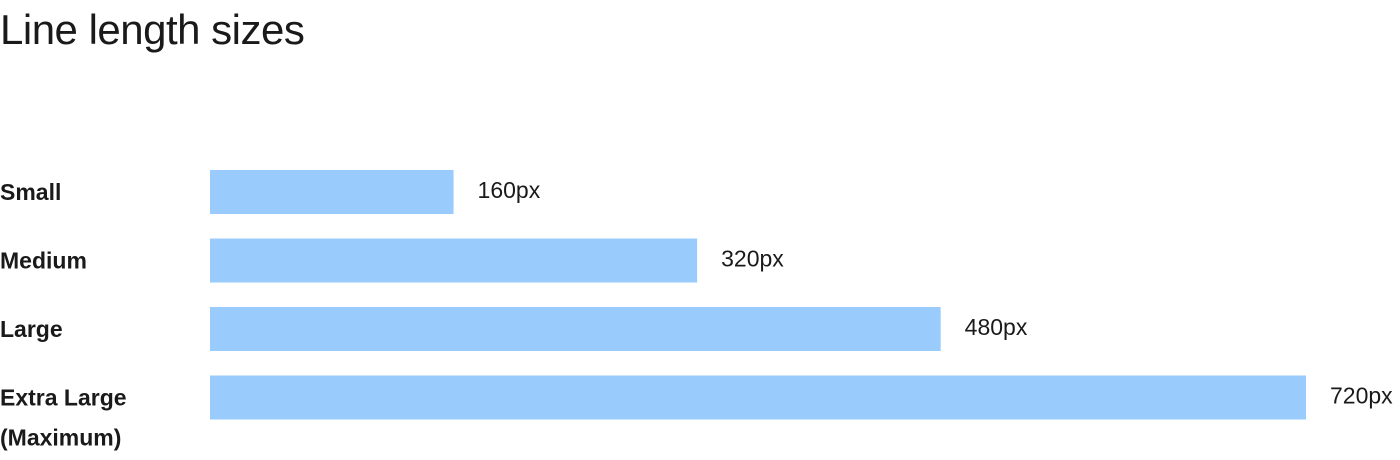  What do you see at coordinates (30, 192) in the screenshot?
I see `category-label-1: Small` at bounding box center [30, 192].